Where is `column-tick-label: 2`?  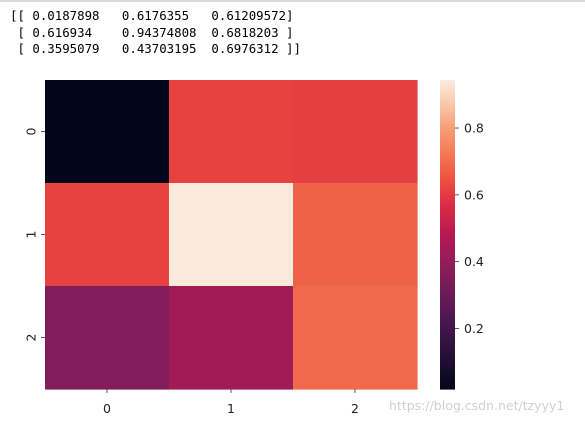 column-tick-label: 2 is located at coordinates (355, 408).